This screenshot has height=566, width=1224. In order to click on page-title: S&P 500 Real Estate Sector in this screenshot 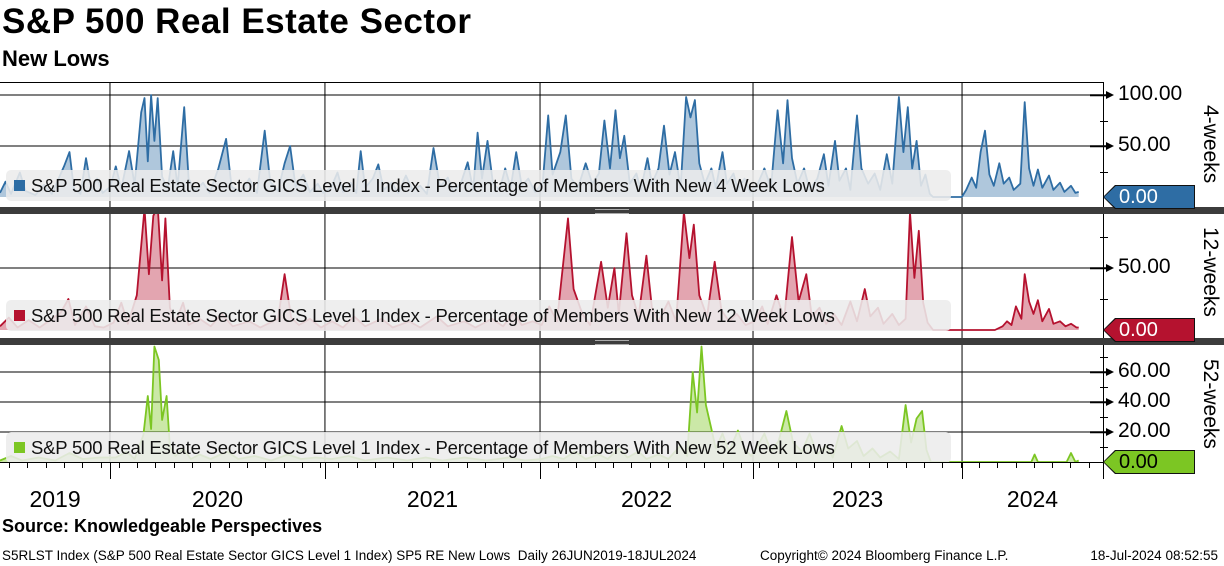, I will do `click(237, 21)`.